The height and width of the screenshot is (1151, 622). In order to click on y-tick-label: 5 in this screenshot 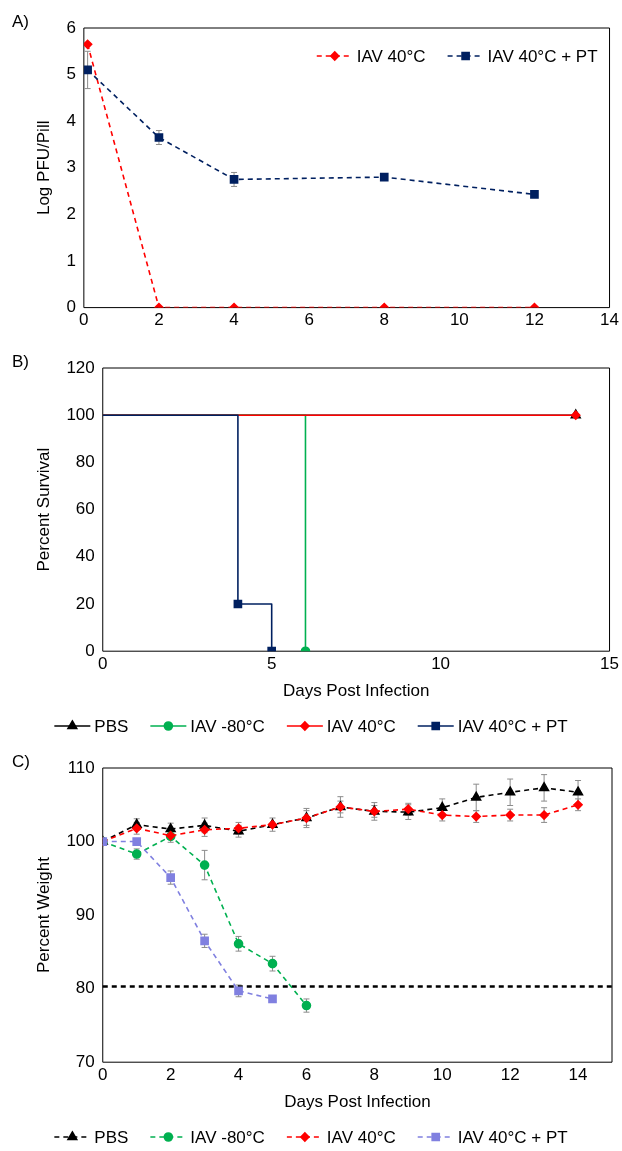, I will do `click(71, 74)`.